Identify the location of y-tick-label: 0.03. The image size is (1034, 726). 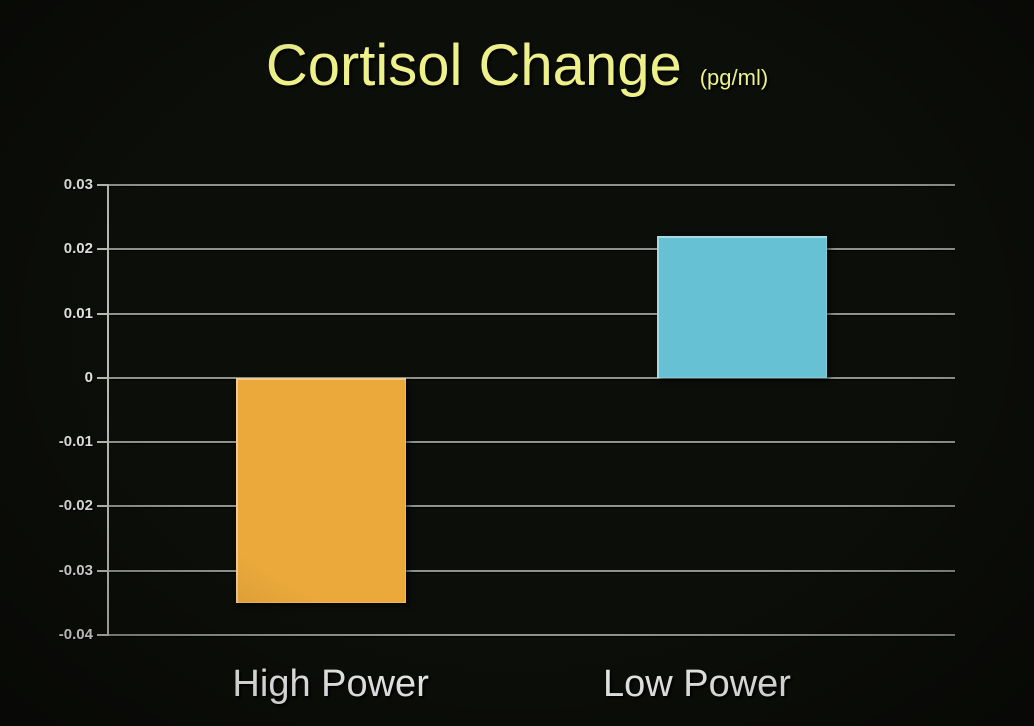
(78, 184).